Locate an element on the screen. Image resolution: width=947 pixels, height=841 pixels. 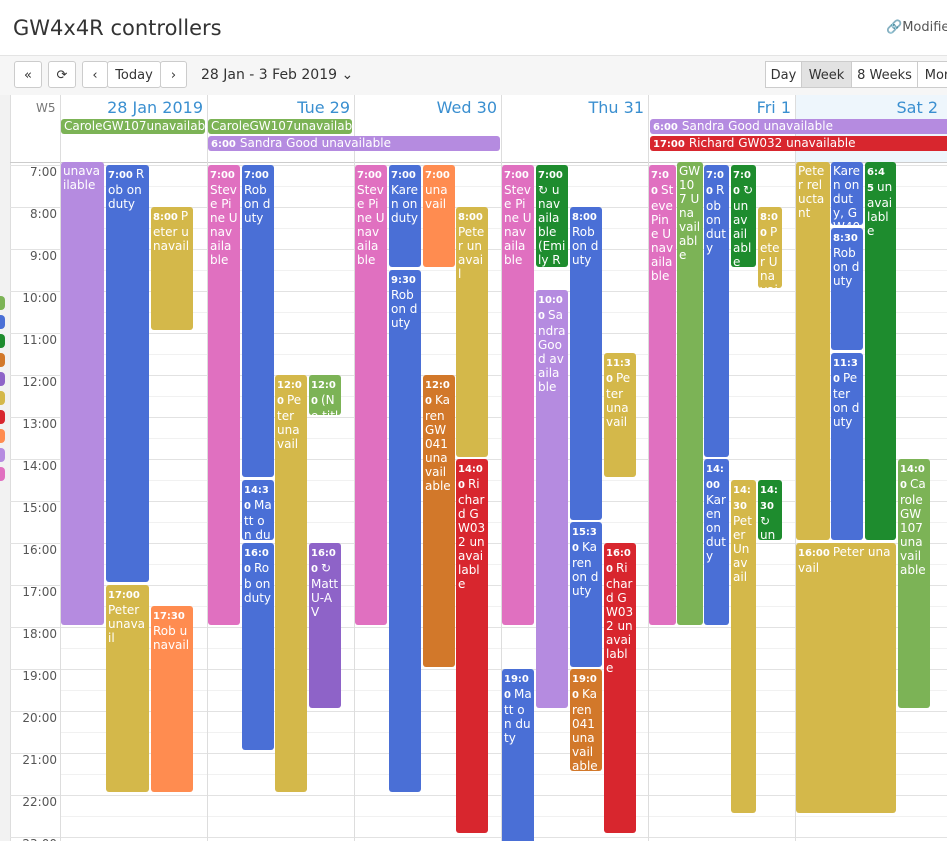
event: 16:00 ↻ Matt U-AV is located at coordinates (325, 625).